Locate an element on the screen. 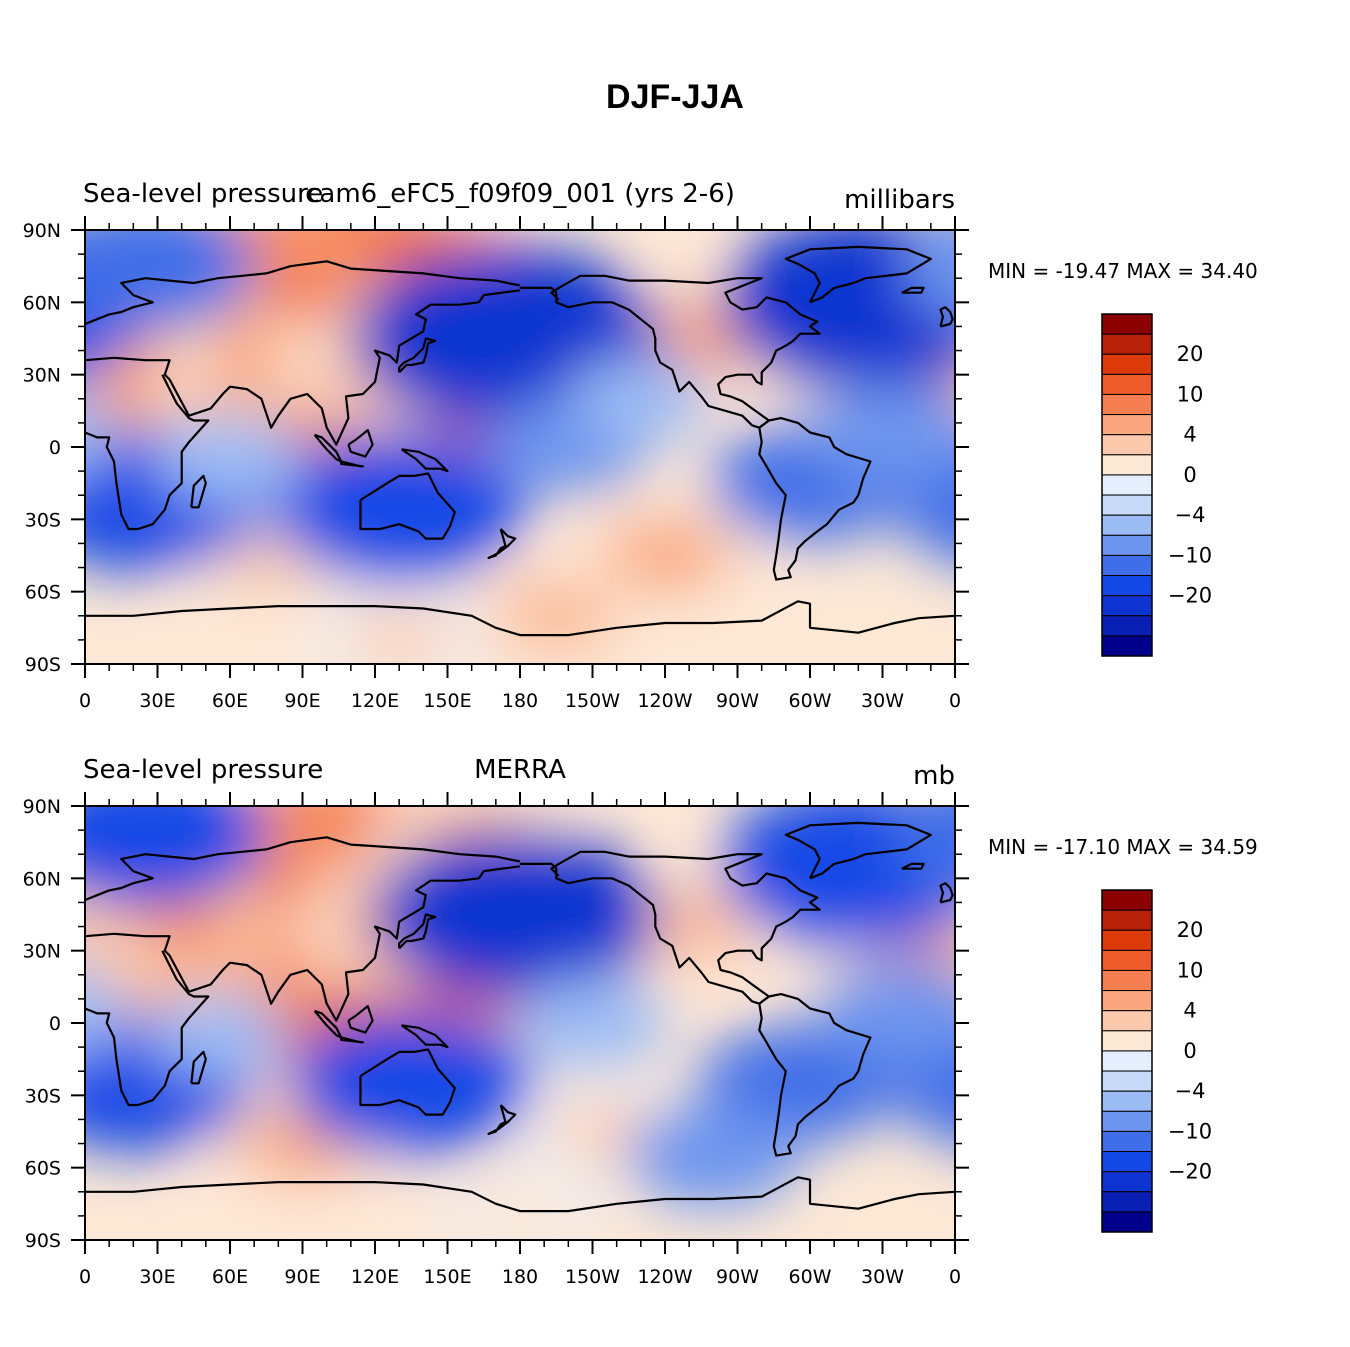  lat-label: 90S is located at coordinates (43, 665).